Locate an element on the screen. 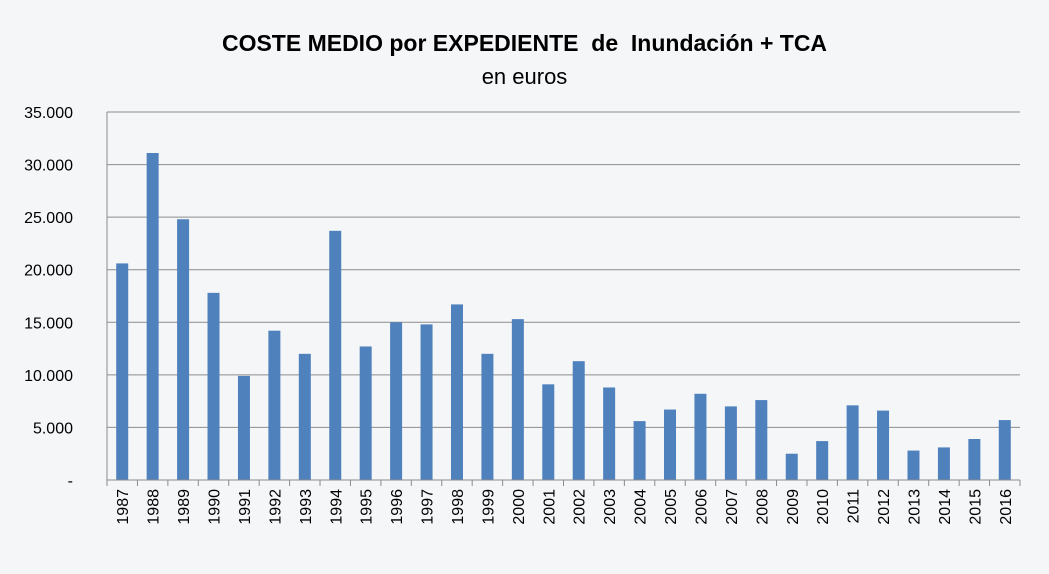  x-tick-label: 2011 is located at coordinates (854, 506).